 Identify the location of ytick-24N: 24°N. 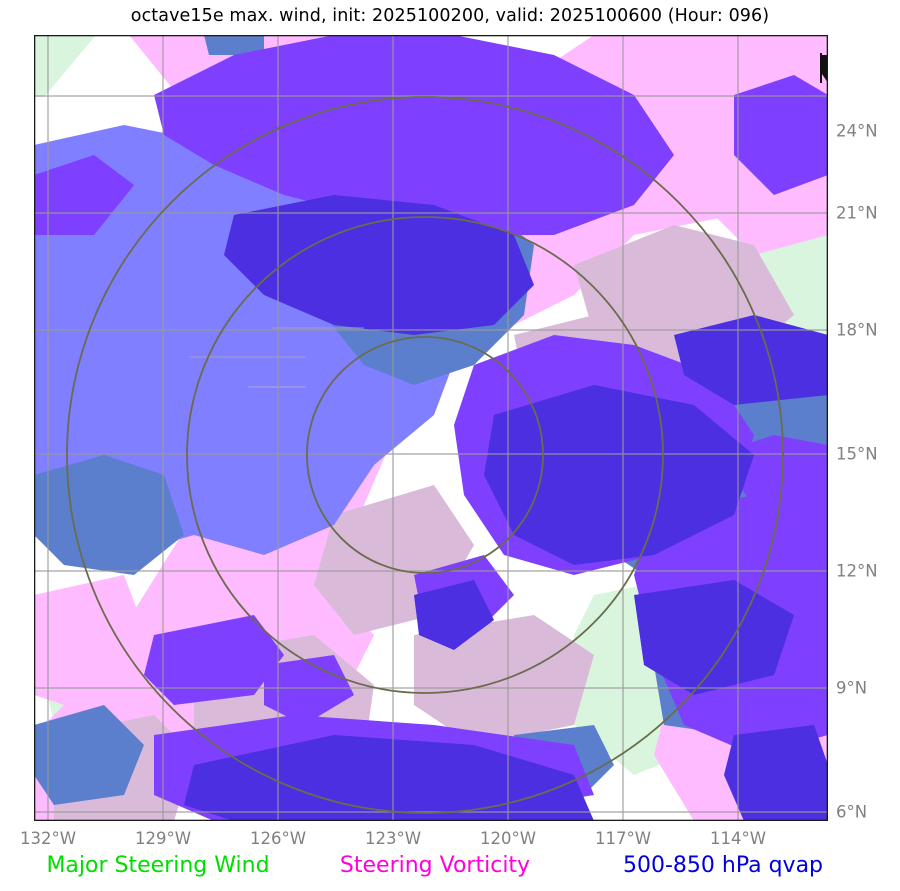
(857, 131).